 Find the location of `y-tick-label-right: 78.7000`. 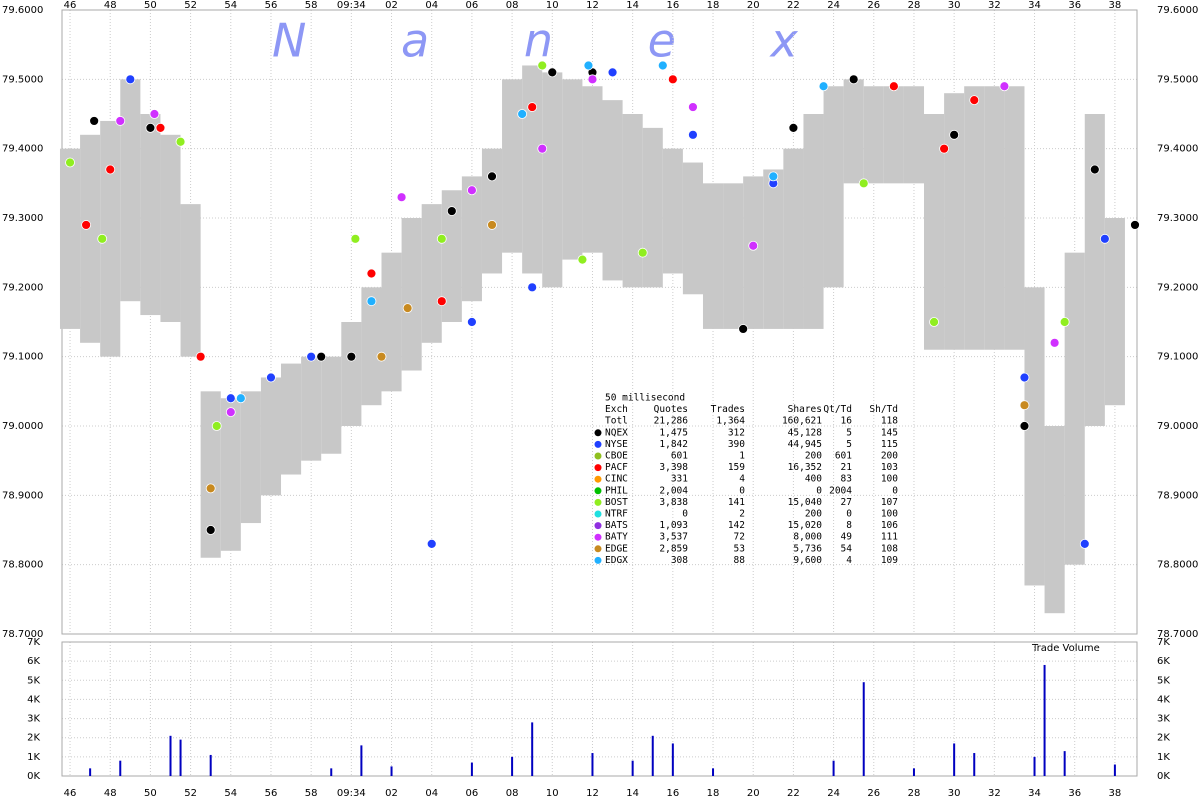

y-tick-label-right: 78.7000 is located at coordinates (1177, 634).